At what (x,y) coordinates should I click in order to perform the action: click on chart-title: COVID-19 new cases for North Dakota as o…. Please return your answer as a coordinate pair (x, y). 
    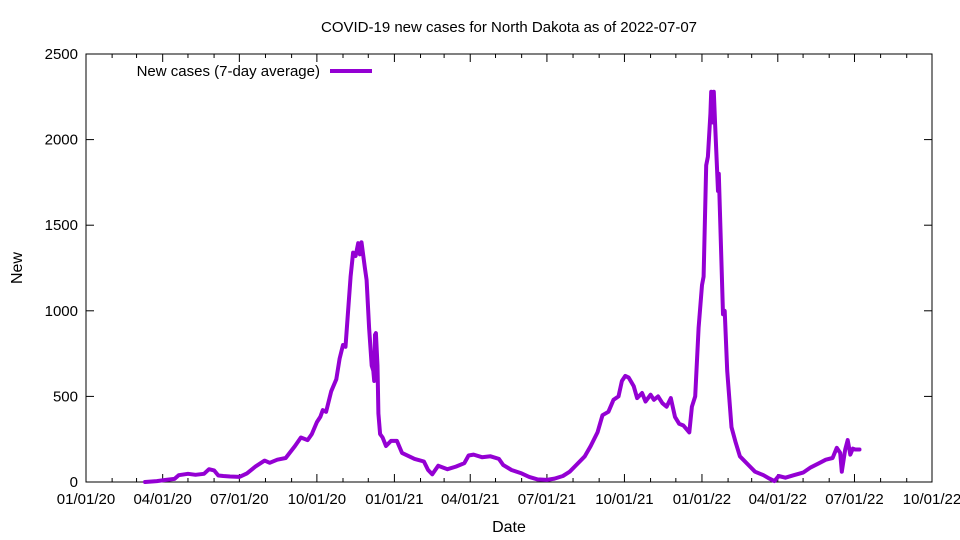
    Looking at the image, I should click on (509, 27).